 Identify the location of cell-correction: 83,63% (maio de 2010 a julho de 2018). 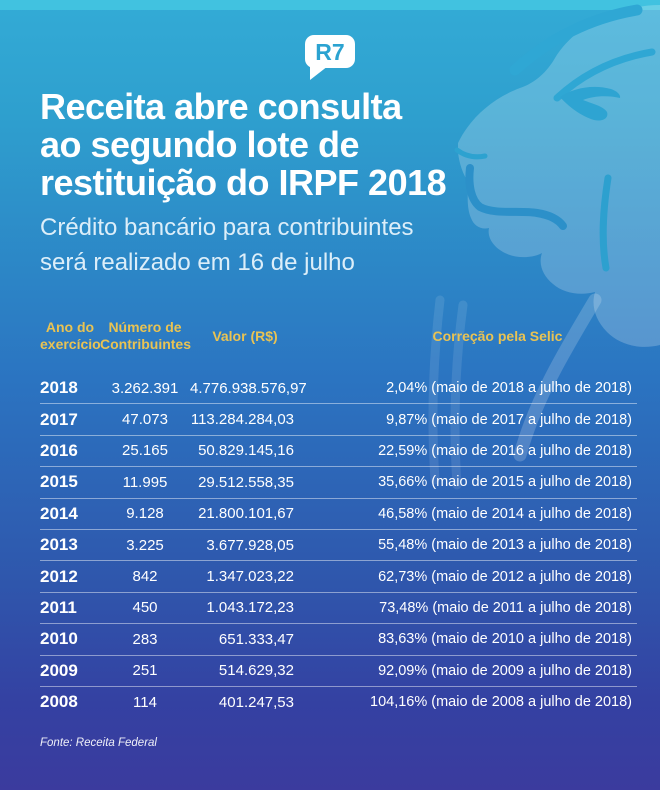
(505, 639).